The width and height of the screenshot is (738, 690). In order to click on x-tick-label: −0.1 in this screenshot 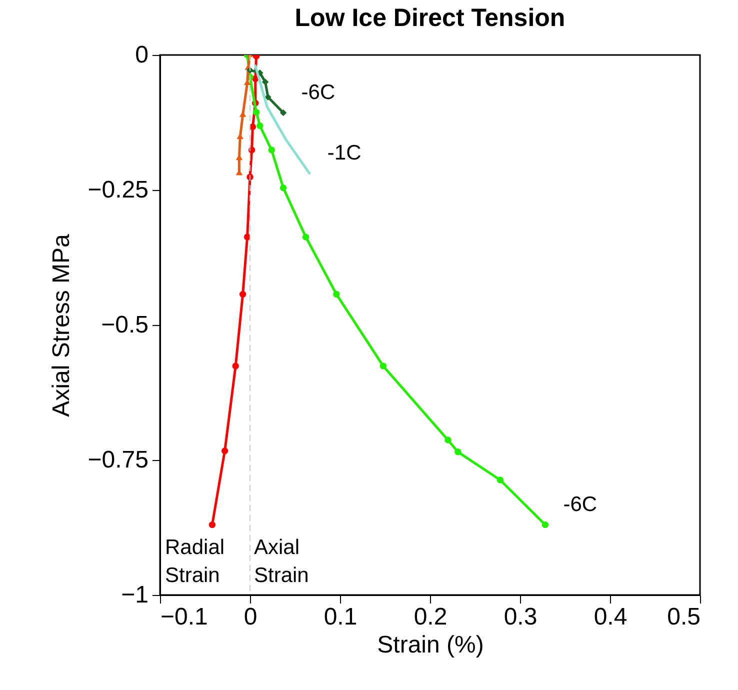, I will do `click(184, 617)`.